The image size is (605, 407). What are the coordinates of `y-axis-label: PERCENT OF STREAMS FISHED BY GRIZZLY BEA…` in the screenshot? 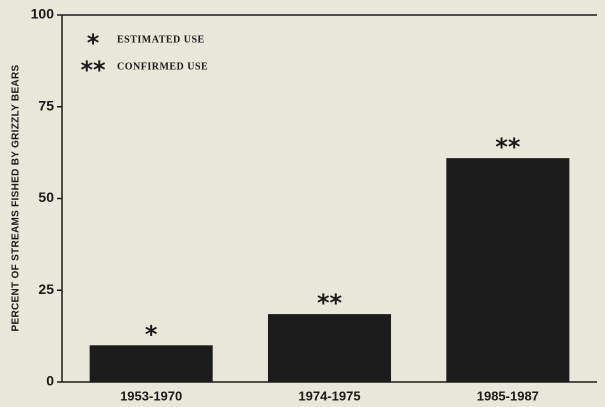 It's located at (16, 198).